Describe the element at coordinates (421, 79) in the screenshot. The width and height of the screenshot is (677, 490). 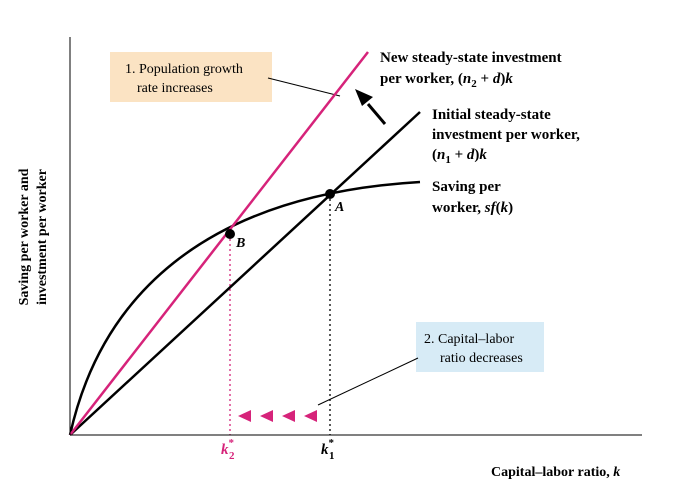
I see `new-investment-label-prefix: per worker, (` at that location.